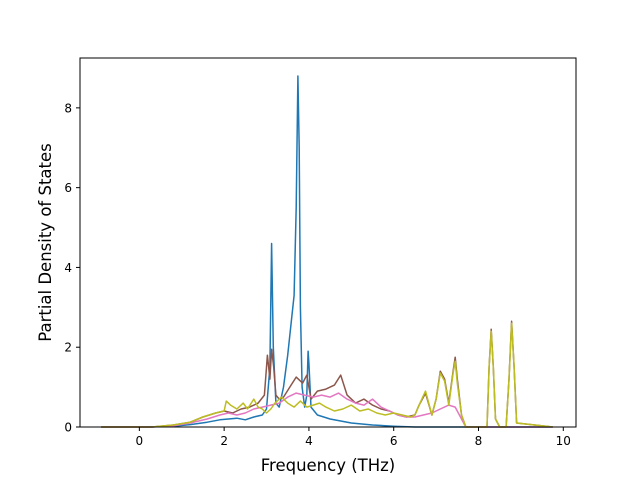 This screenshot has width=640, height=480. I want to click on y-tick-label: 2, so click(68, 348).